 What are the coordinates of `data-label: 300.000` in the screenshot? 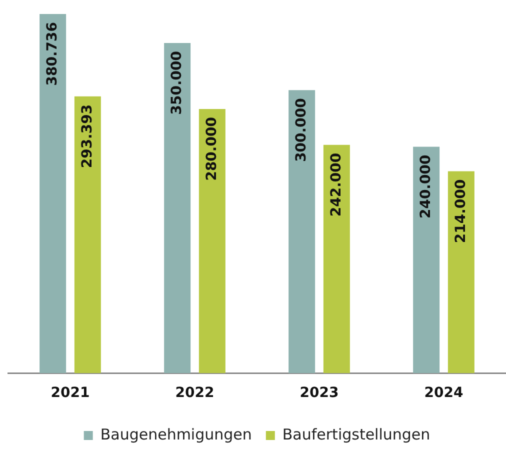 It's located at (301, 130).